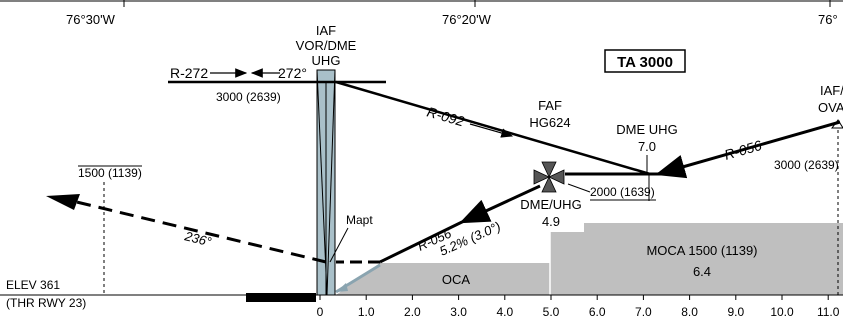  What do you see at coordinates (91, 19) in the screenshot?
I see `lon-label-3030: 76°30'W` at bounding box center [91, 19].